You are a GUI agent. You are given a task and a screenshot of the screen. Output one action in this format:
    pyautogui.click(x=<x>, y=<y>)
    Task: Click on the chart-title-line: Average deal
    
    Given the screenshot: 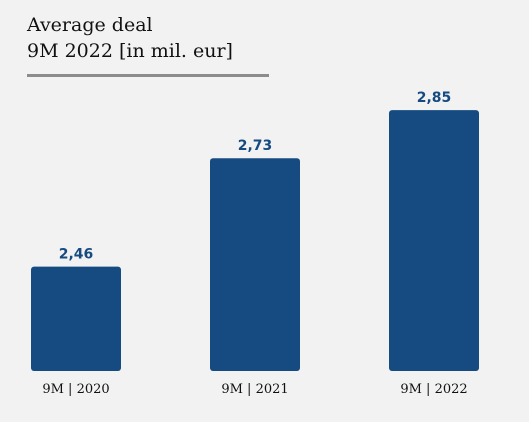 What is the action you would take?
    pyautogui.click(x=90, y=25)
    